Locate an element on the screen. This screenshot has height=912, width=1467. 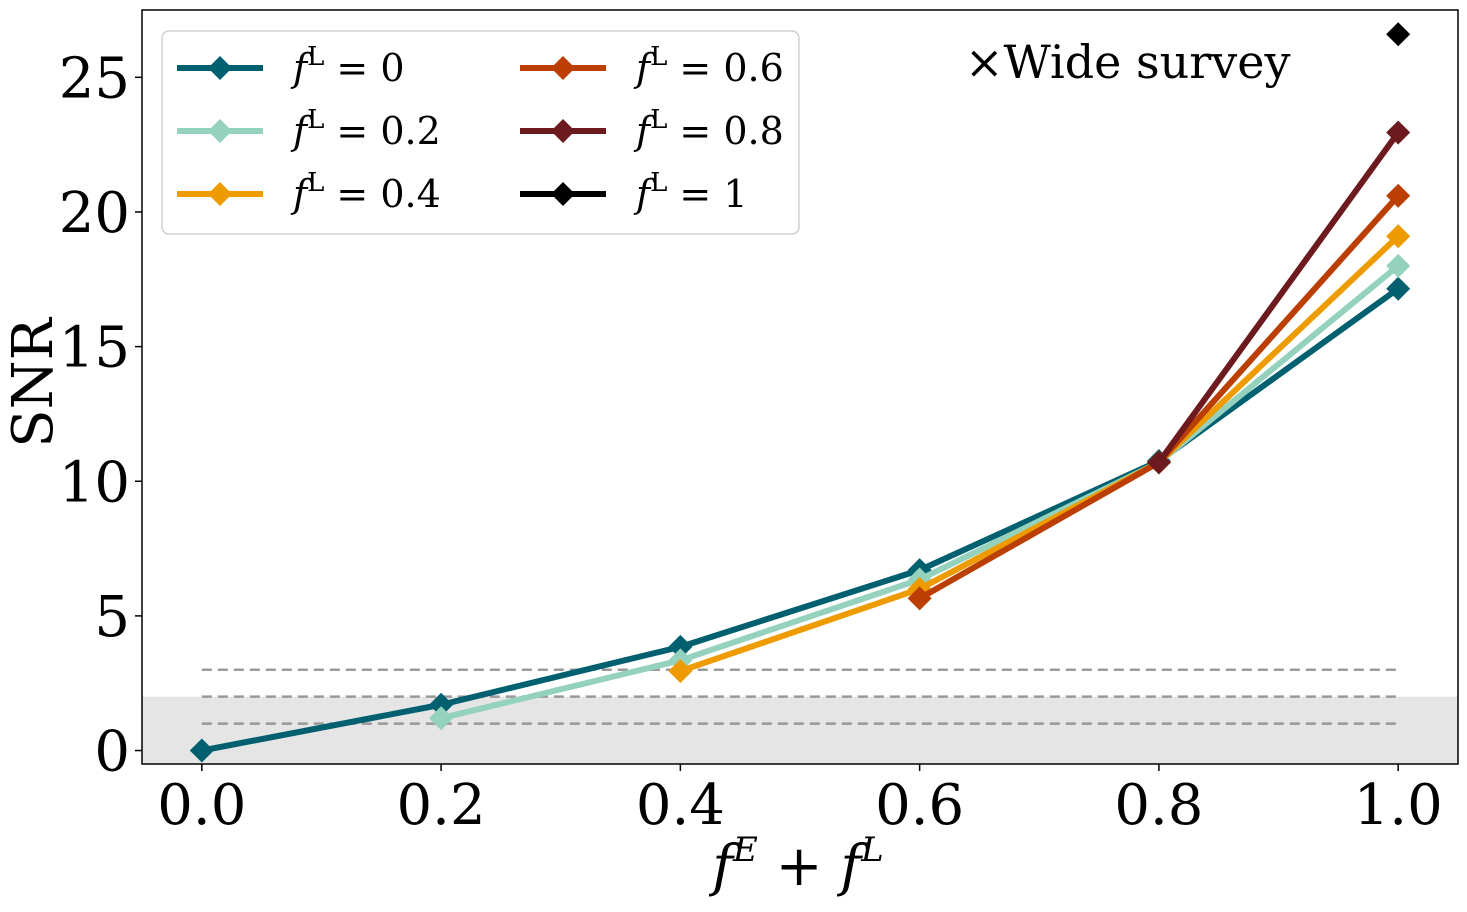
legend-label: fL = 0.4 is located at coordinates (365, 192).